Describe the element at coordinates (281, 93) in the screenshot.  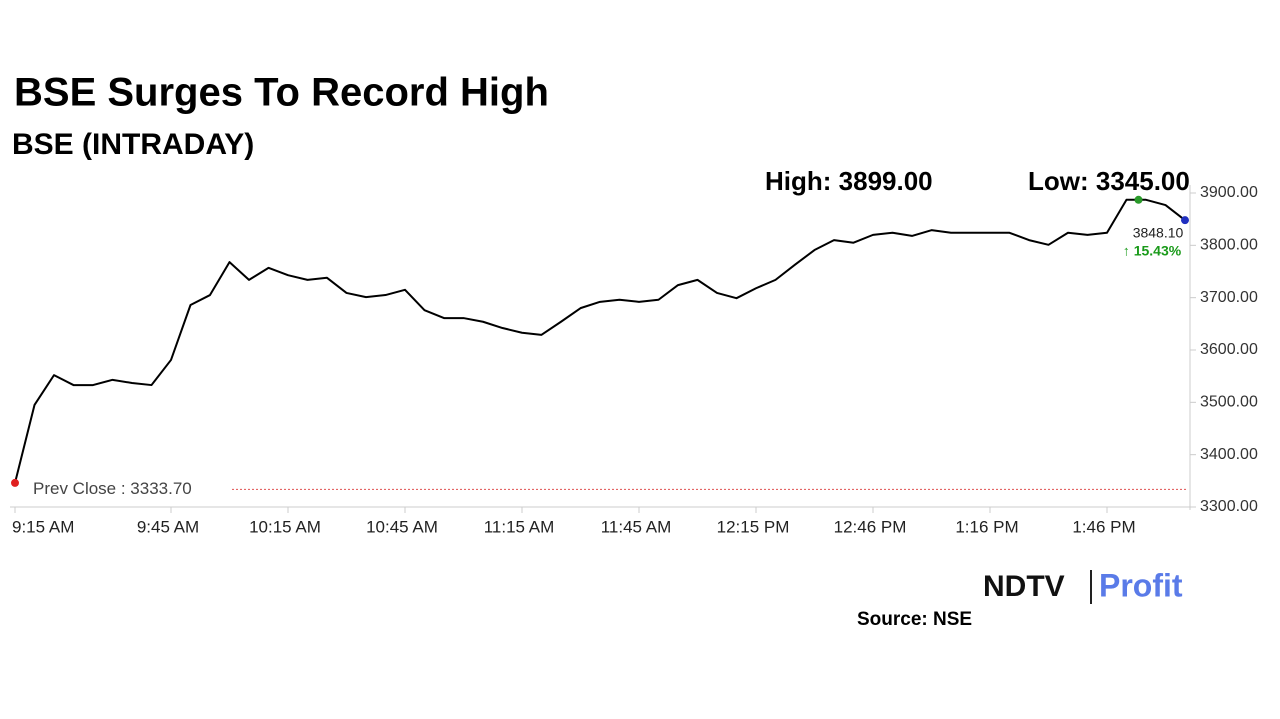
I see `chart-title: BSE Surges To Record High` at that location.